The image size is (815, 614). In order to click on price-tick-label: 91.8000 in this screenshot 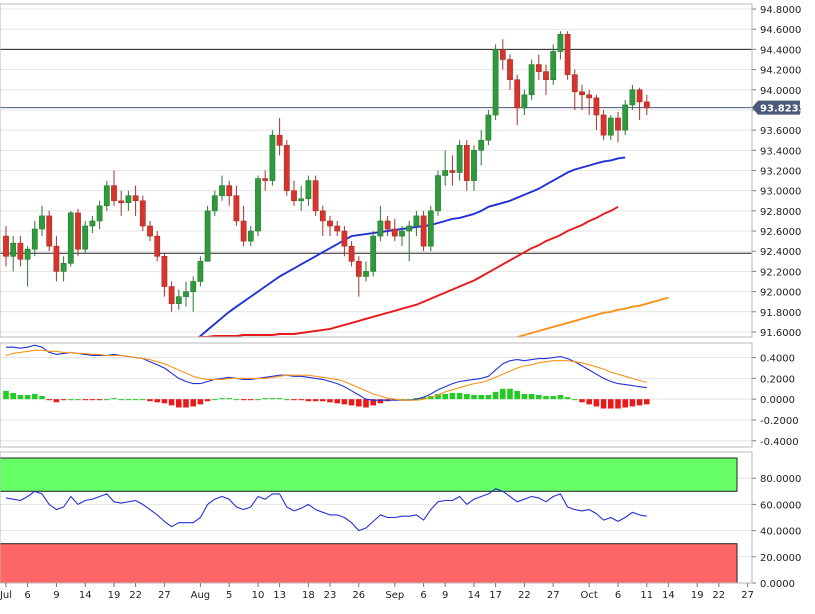, I will do `click(780, 313)`.